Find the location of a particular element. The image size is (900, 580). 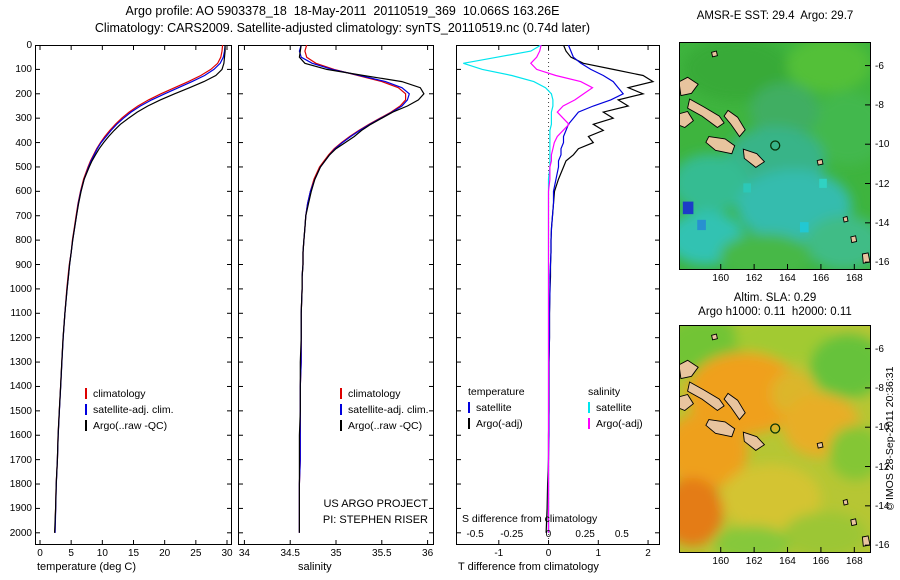

us-argo-project-text: US ARGO PROJECT is located at coordinates (375, 504).